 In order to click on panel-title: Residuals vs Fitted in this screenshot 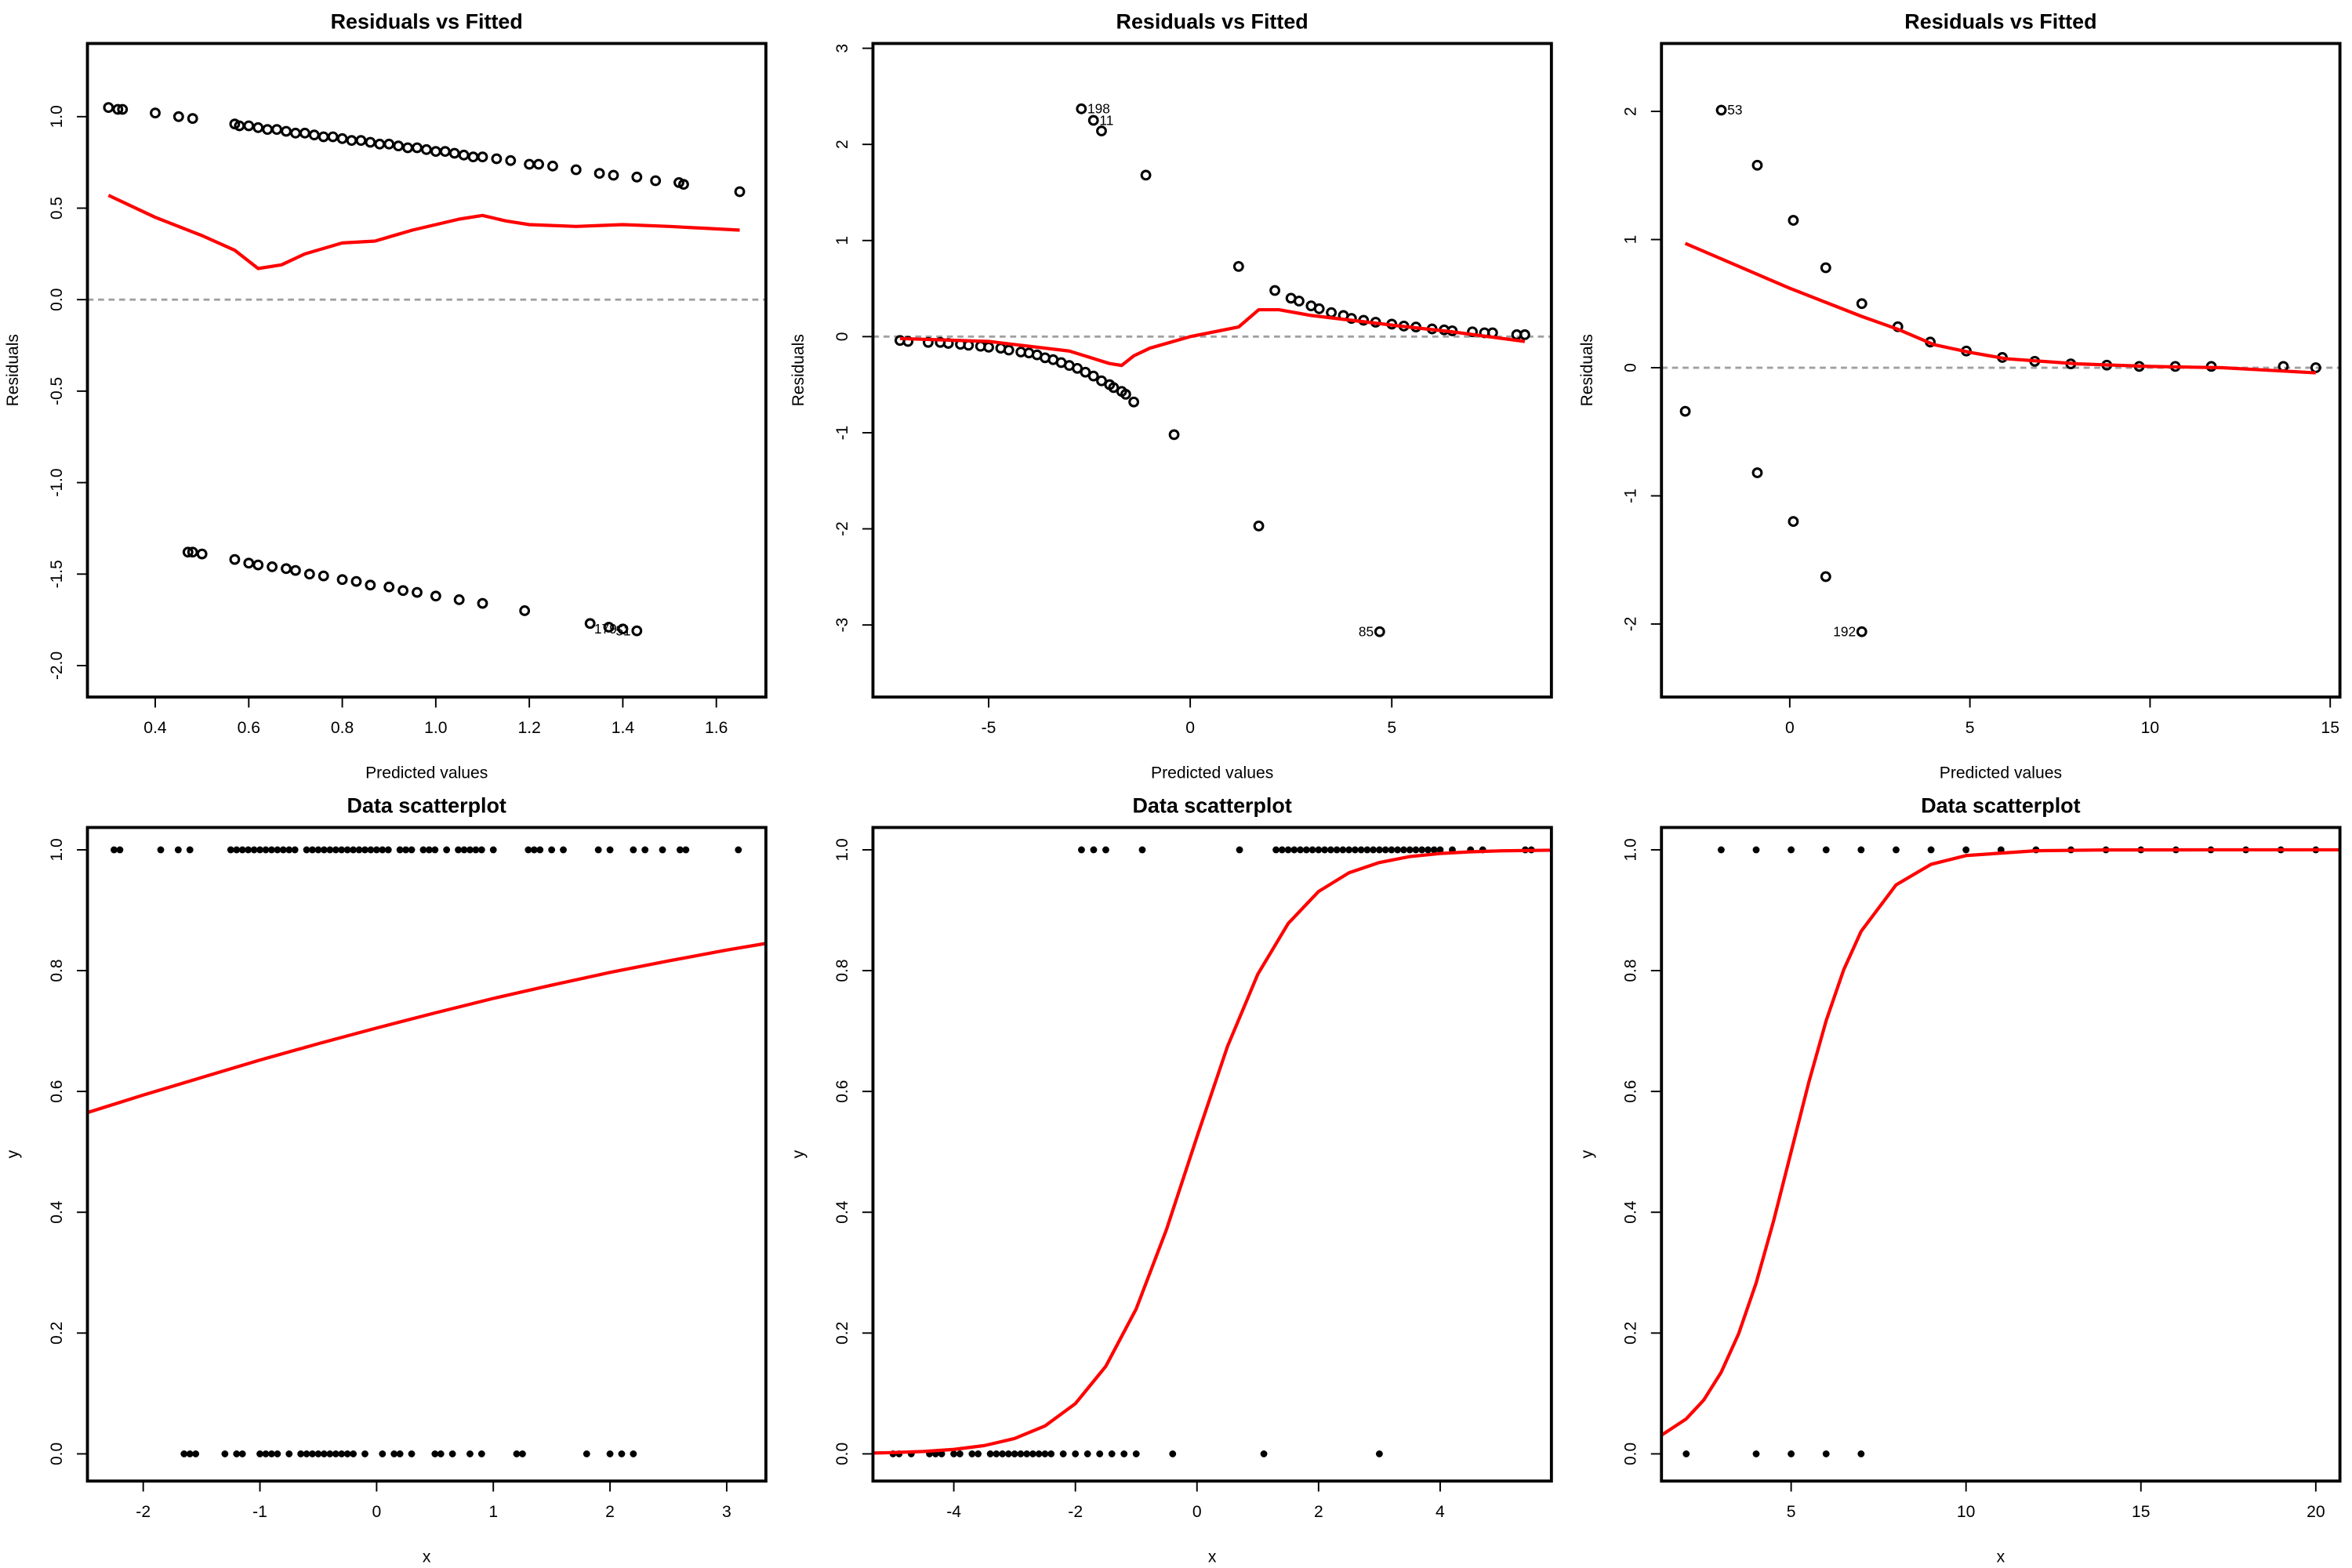, I will do `click(427, 21)`.